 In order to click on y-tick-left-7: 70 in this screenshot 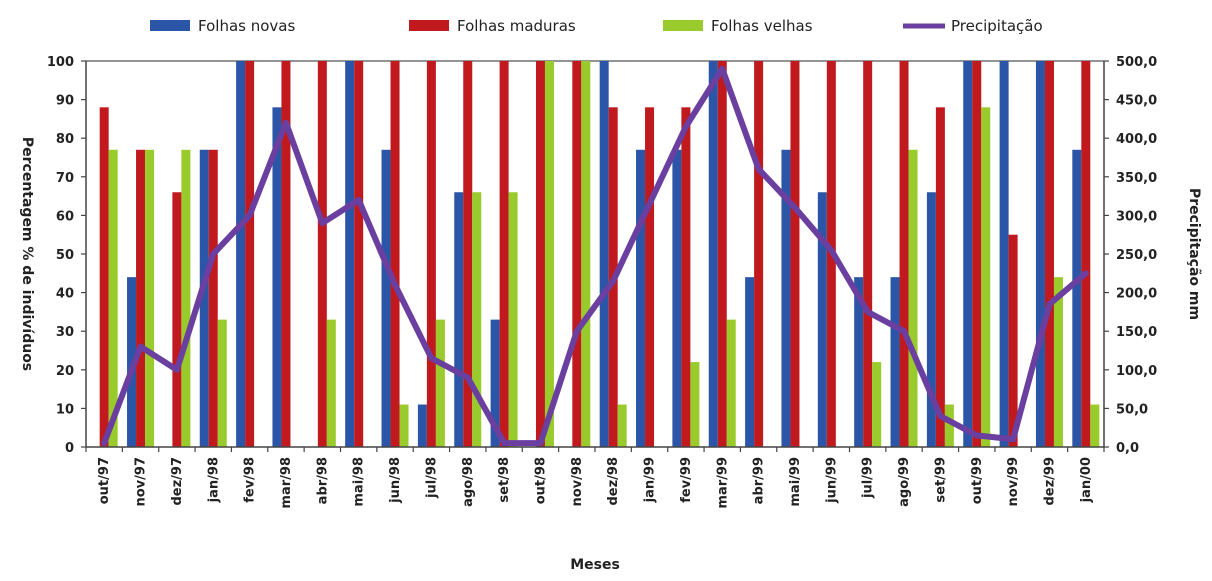, I will do `click(65, 178)`.